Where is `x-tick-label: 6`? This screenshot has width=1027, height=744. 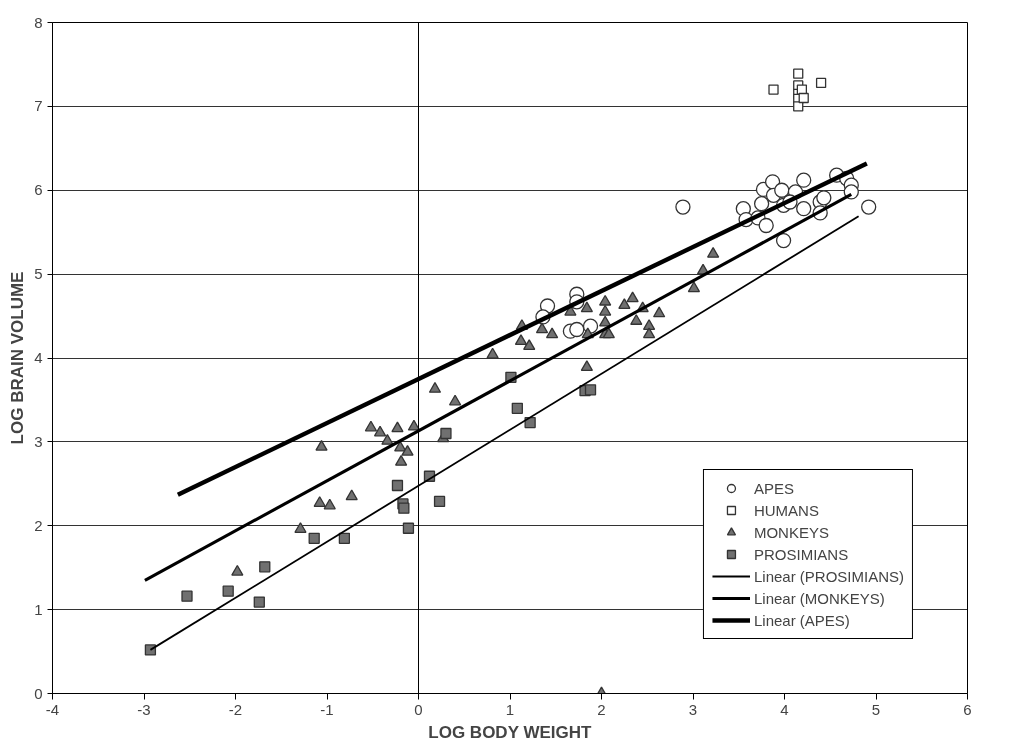
x-tick-label: 6 is located at coordinates (967, 709).